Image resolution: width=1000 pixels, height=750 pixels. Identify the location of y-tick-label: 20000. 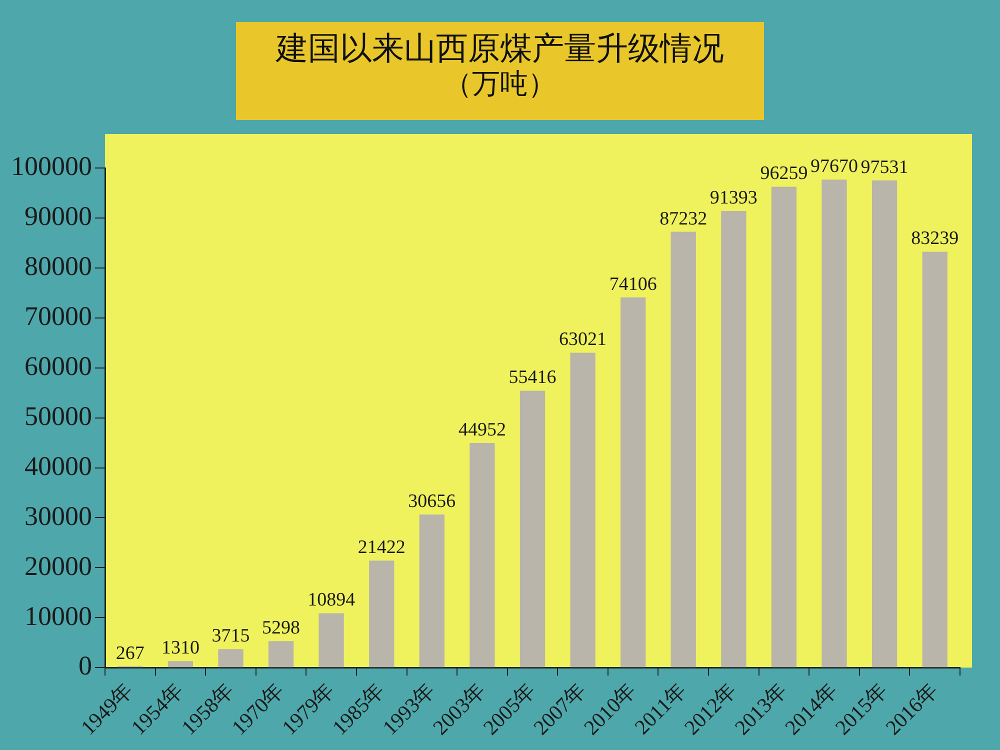
(58, 565).